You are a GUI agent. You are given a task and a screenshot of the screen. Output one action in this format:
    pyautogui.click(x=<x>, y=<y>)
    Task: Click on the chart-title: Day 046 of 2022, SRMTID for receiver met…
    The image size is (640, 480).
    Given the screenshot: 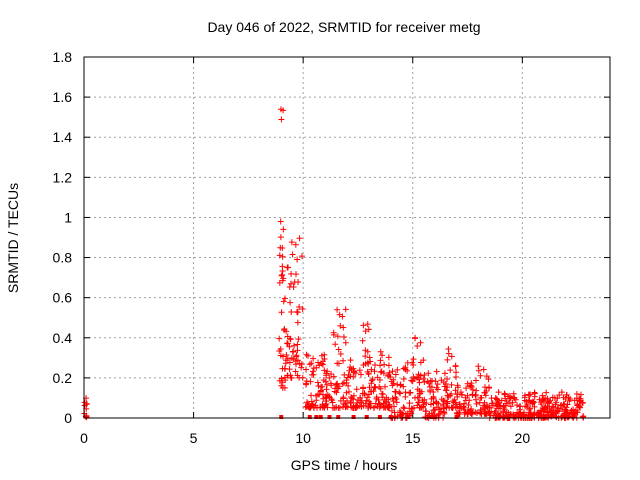 What is the action you would take?
    pyautogui.click(x=343, y=27)
    